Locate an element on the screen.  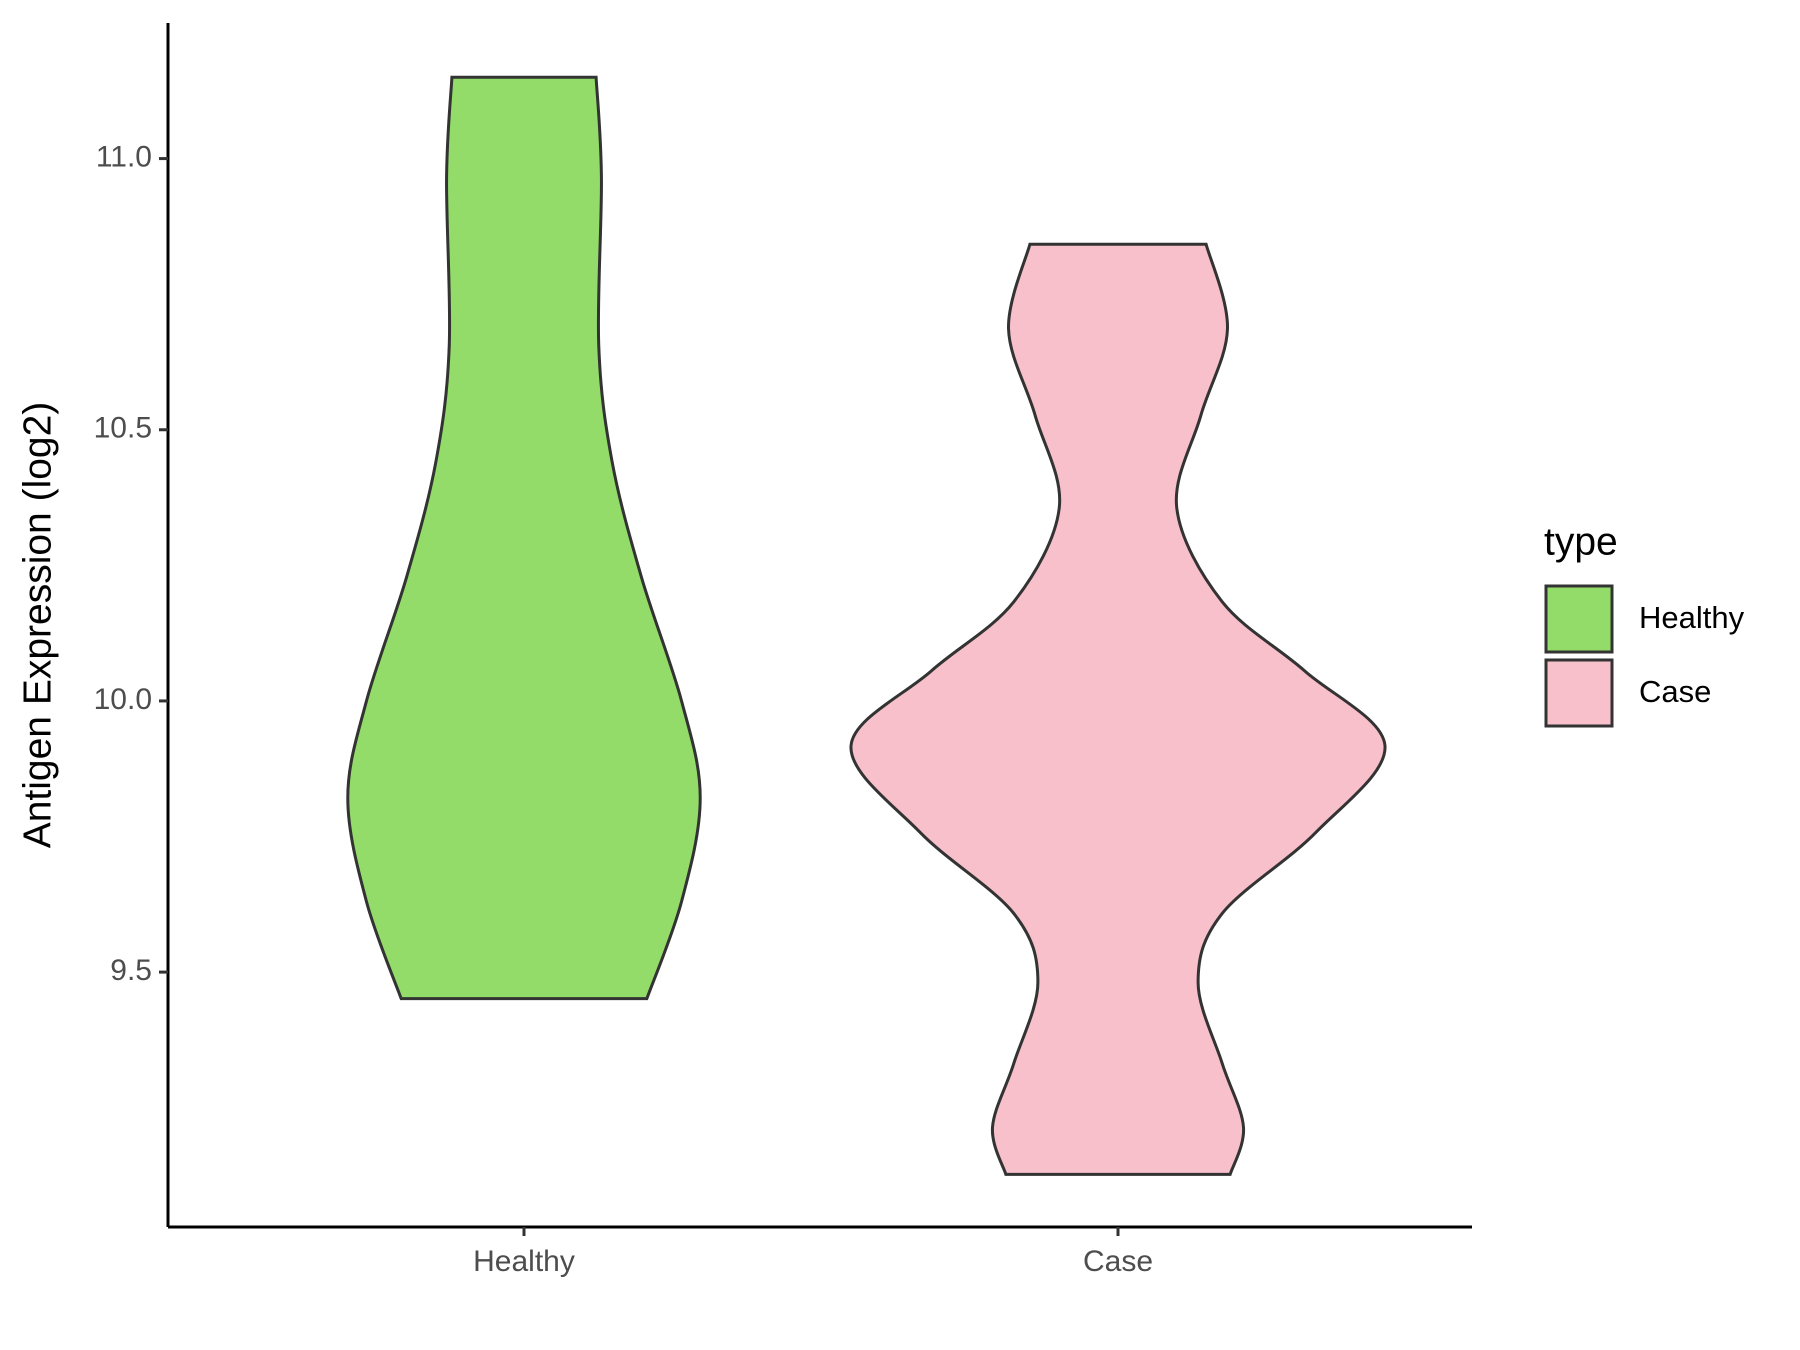
violin is located at coordinates (524, 538).